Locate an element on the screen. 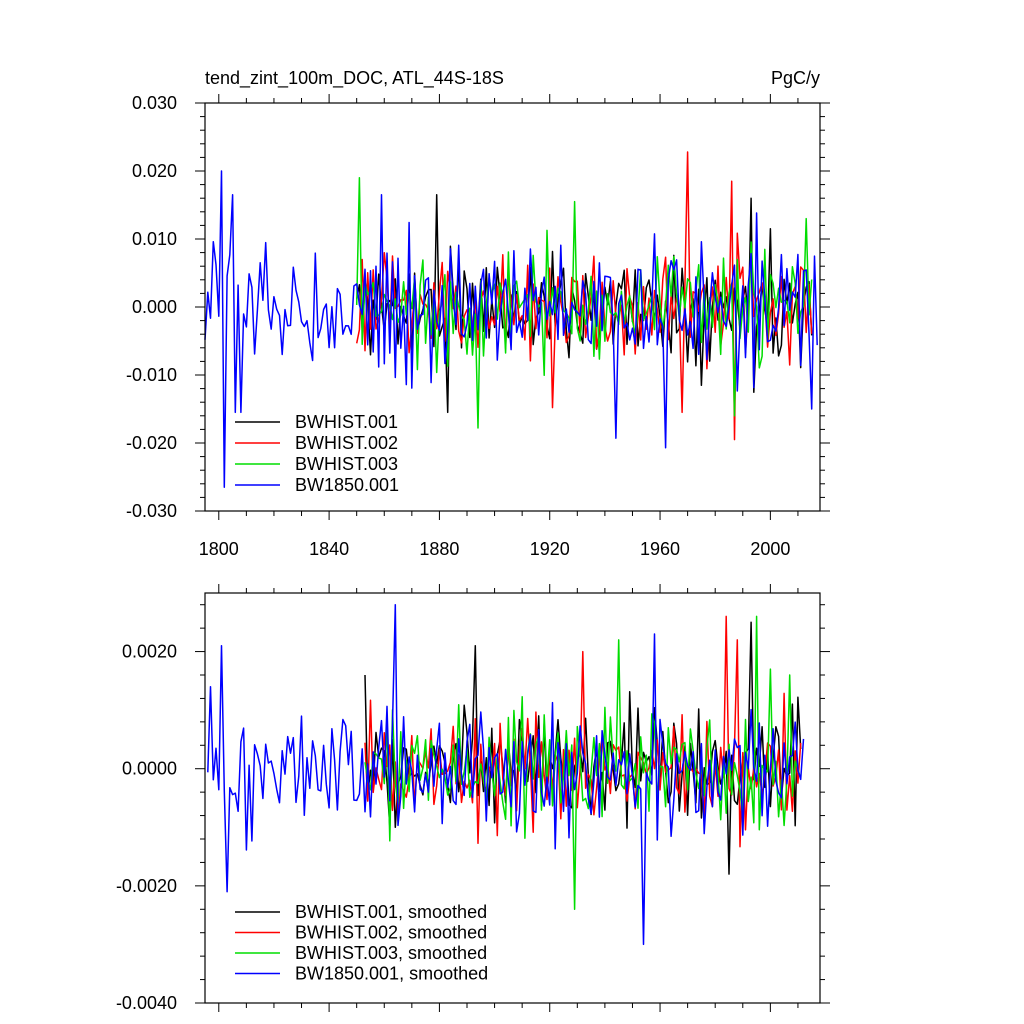 The width and height of the screenshot is (1024, 1024). top-panel-title: tend_zint_100m_DOC, ATL_44S-18S is located at coordinates (354, 78).